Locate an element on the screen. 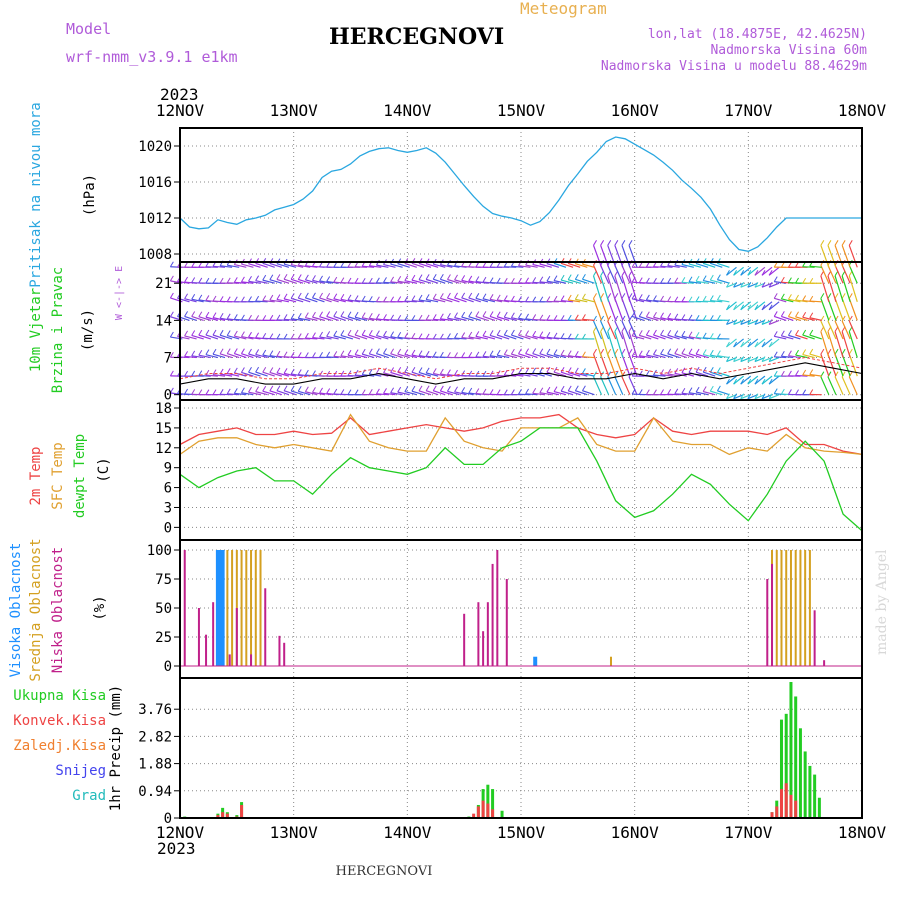 The width and height of the screenshot is (900, 900). ytick-label: 0 is located at coordinates (168, 667).